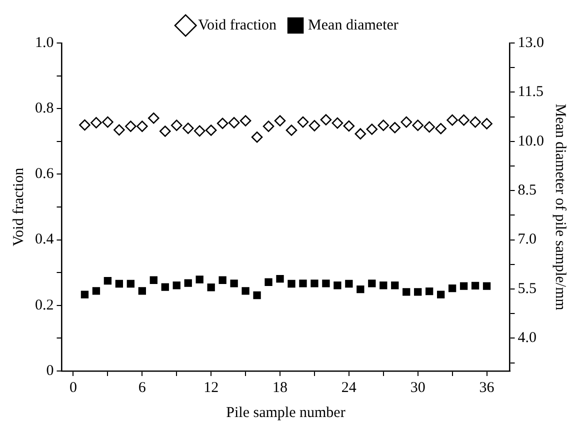 This screenshot has height=430, width=579. I want to click on y2-tick-label: 4.0, so click(527, 338).